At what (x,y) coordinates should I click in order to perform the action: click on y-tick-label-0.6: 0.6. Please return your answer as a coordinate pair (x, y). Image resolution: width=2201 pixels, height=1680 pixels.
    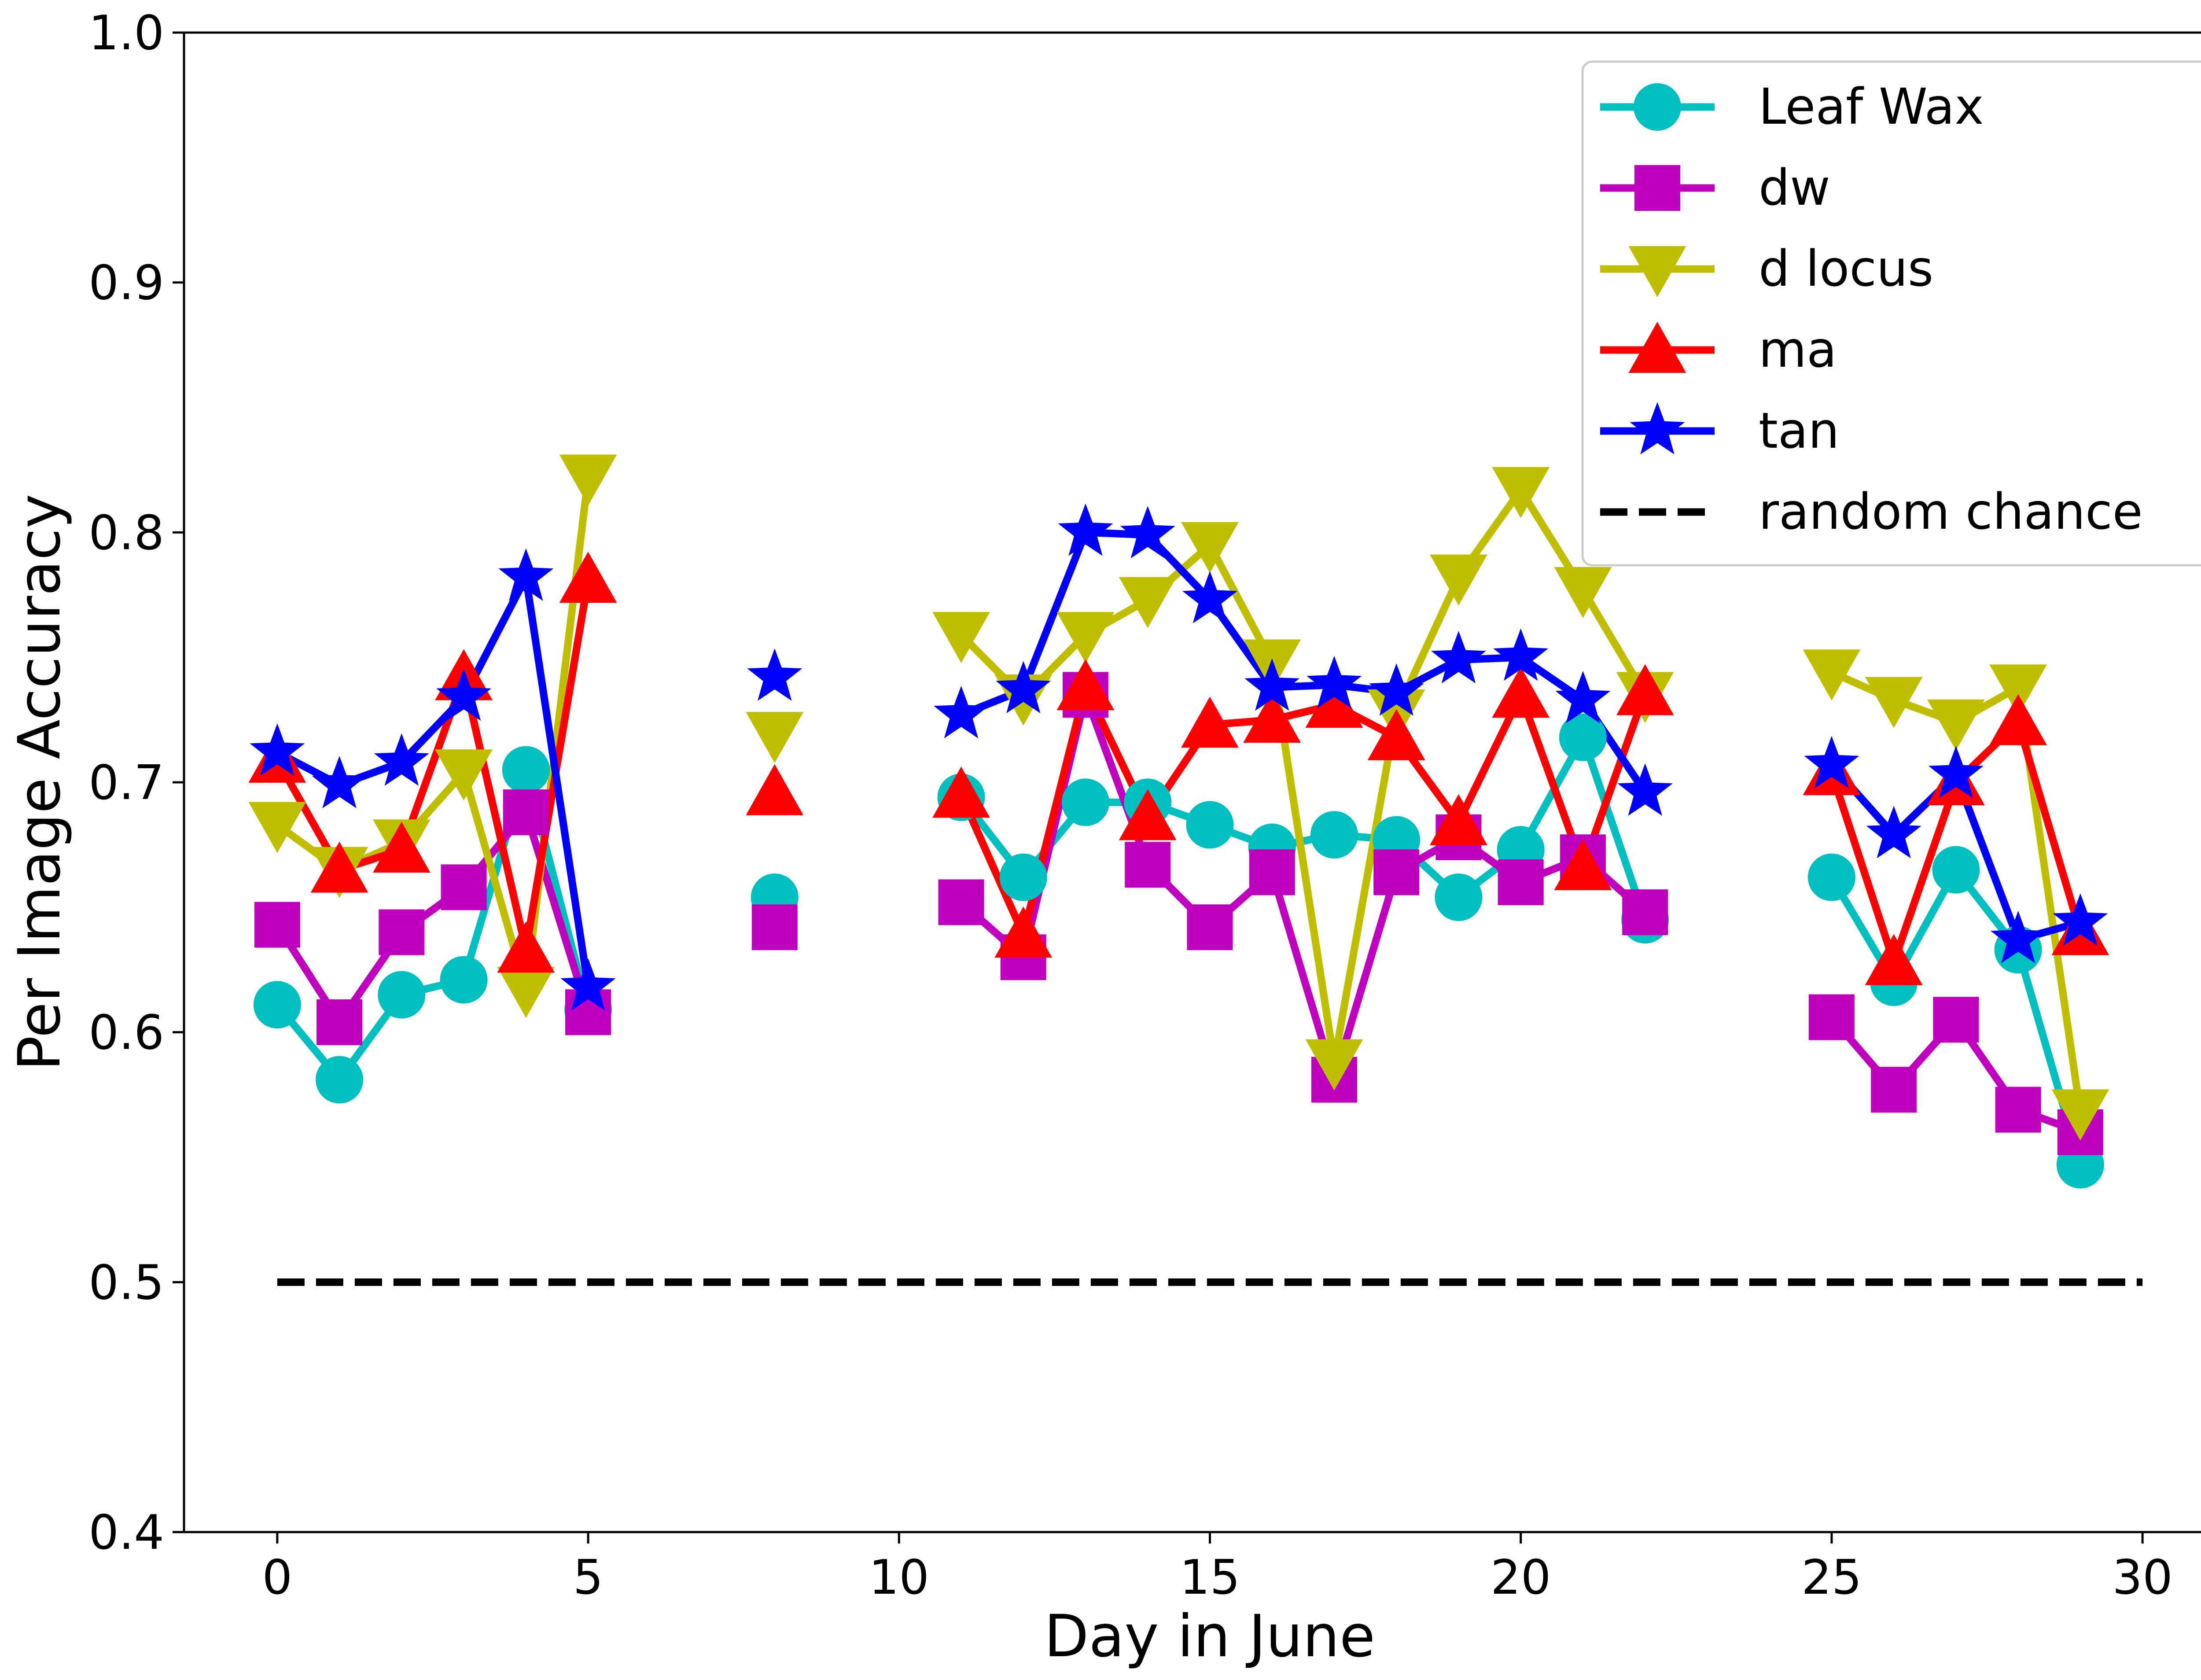
    Looking at the image, I should click on (126, 1033).